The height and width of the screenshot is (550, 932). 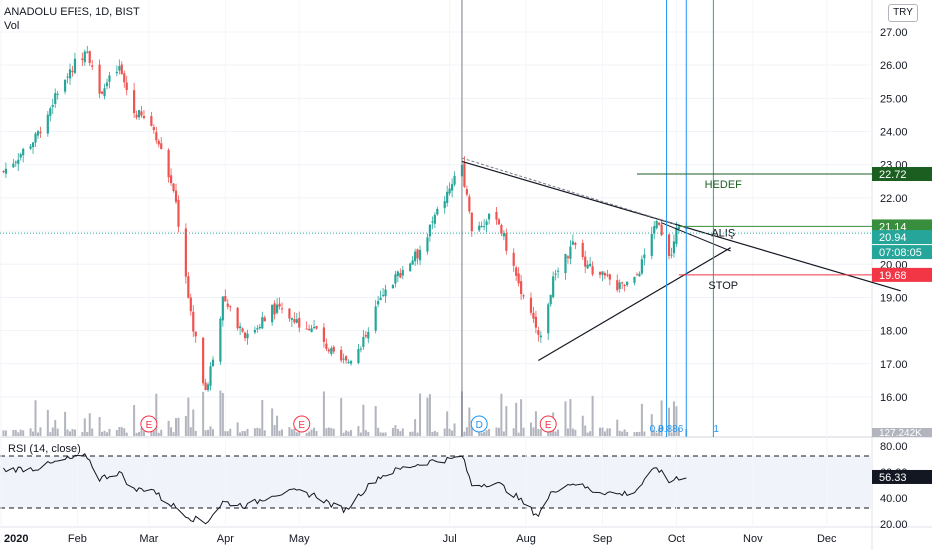 What do you see at coordinates (16, 539) in the screenshot?
I see `time-tick-label: 2020` at bounding box center [16, 539].